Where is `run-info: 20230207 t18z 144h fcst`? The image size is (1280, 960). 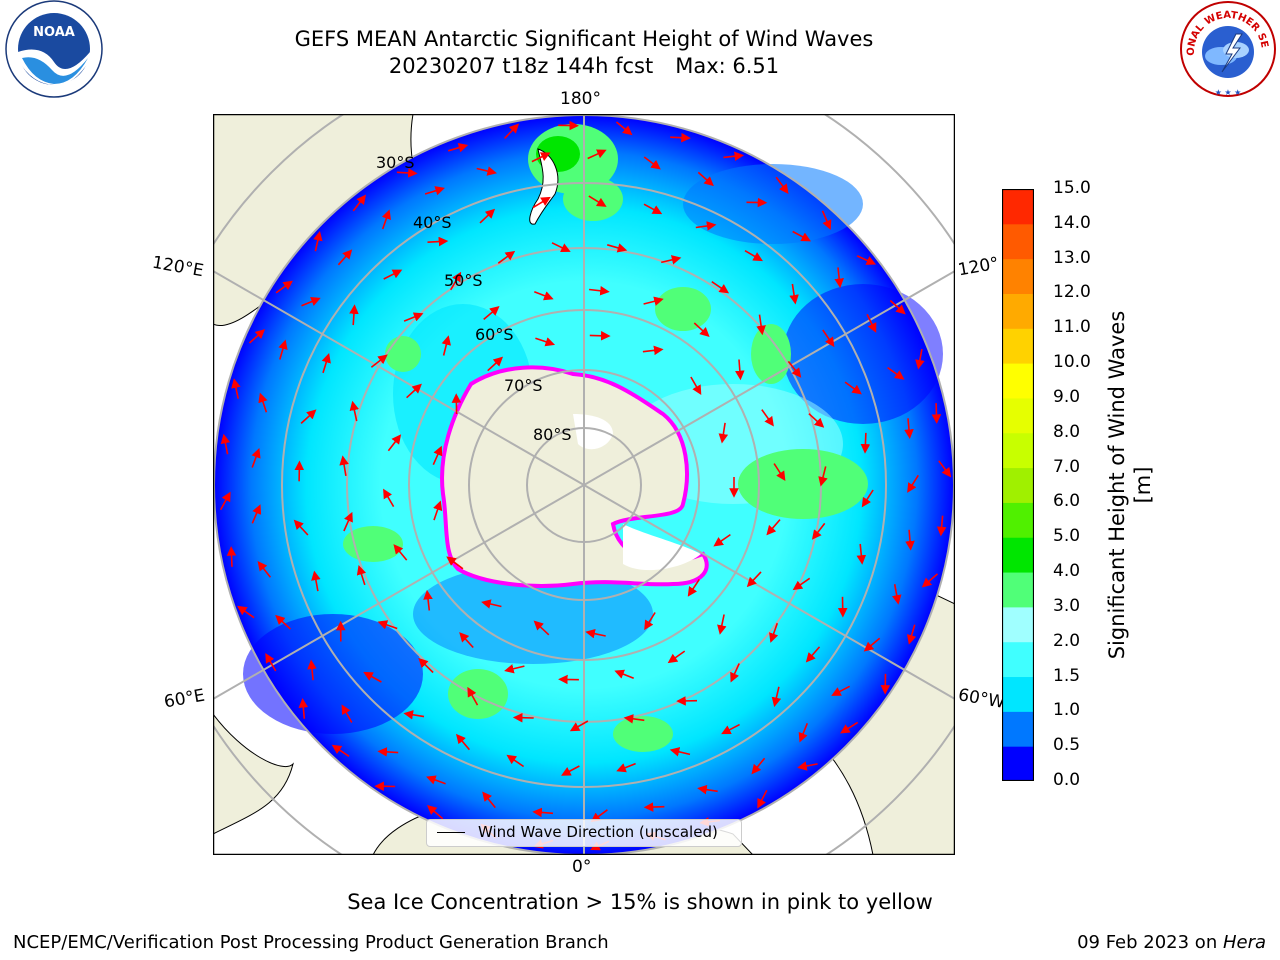
run-info: 20230207 t18z 144h fcst is located at coordinates (521, 66).